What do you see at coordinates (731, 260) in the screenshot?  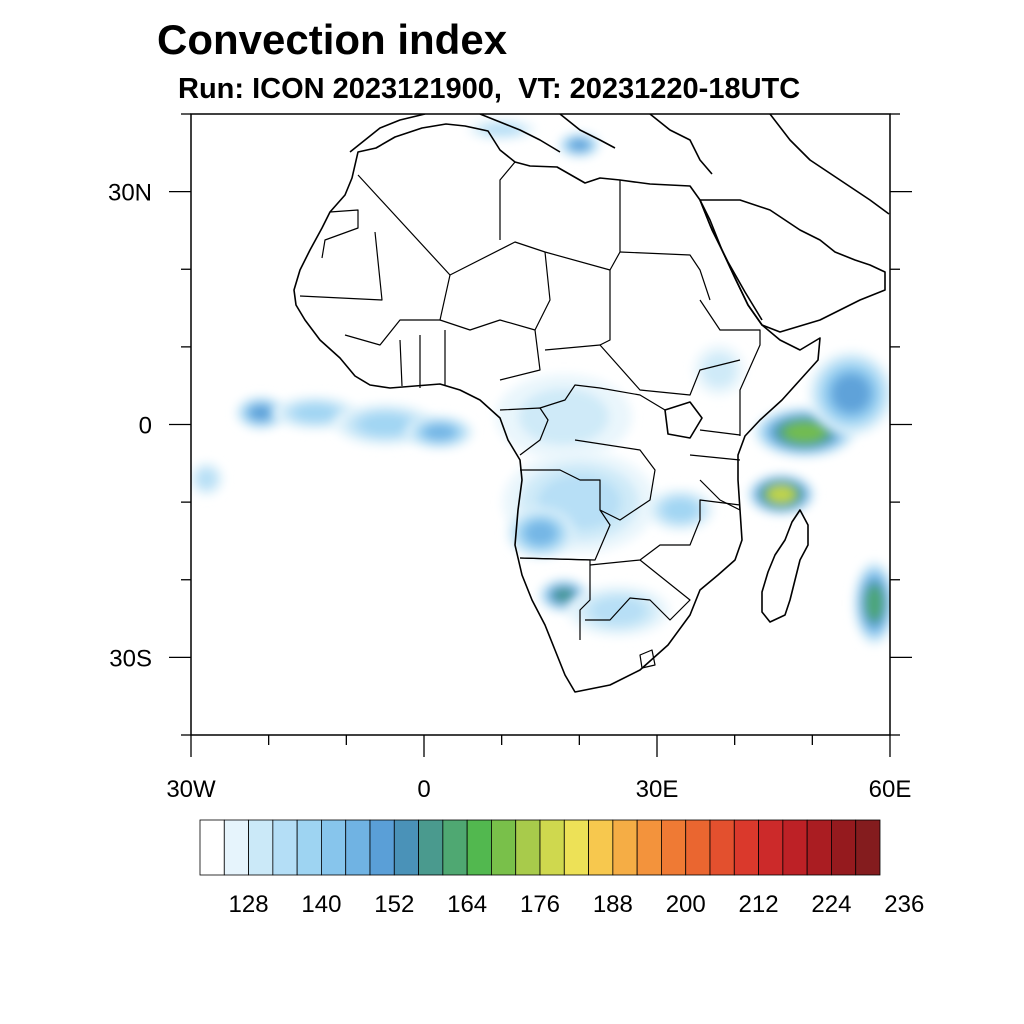 I see `red-sea-coast` at bounding box center [731, 260].